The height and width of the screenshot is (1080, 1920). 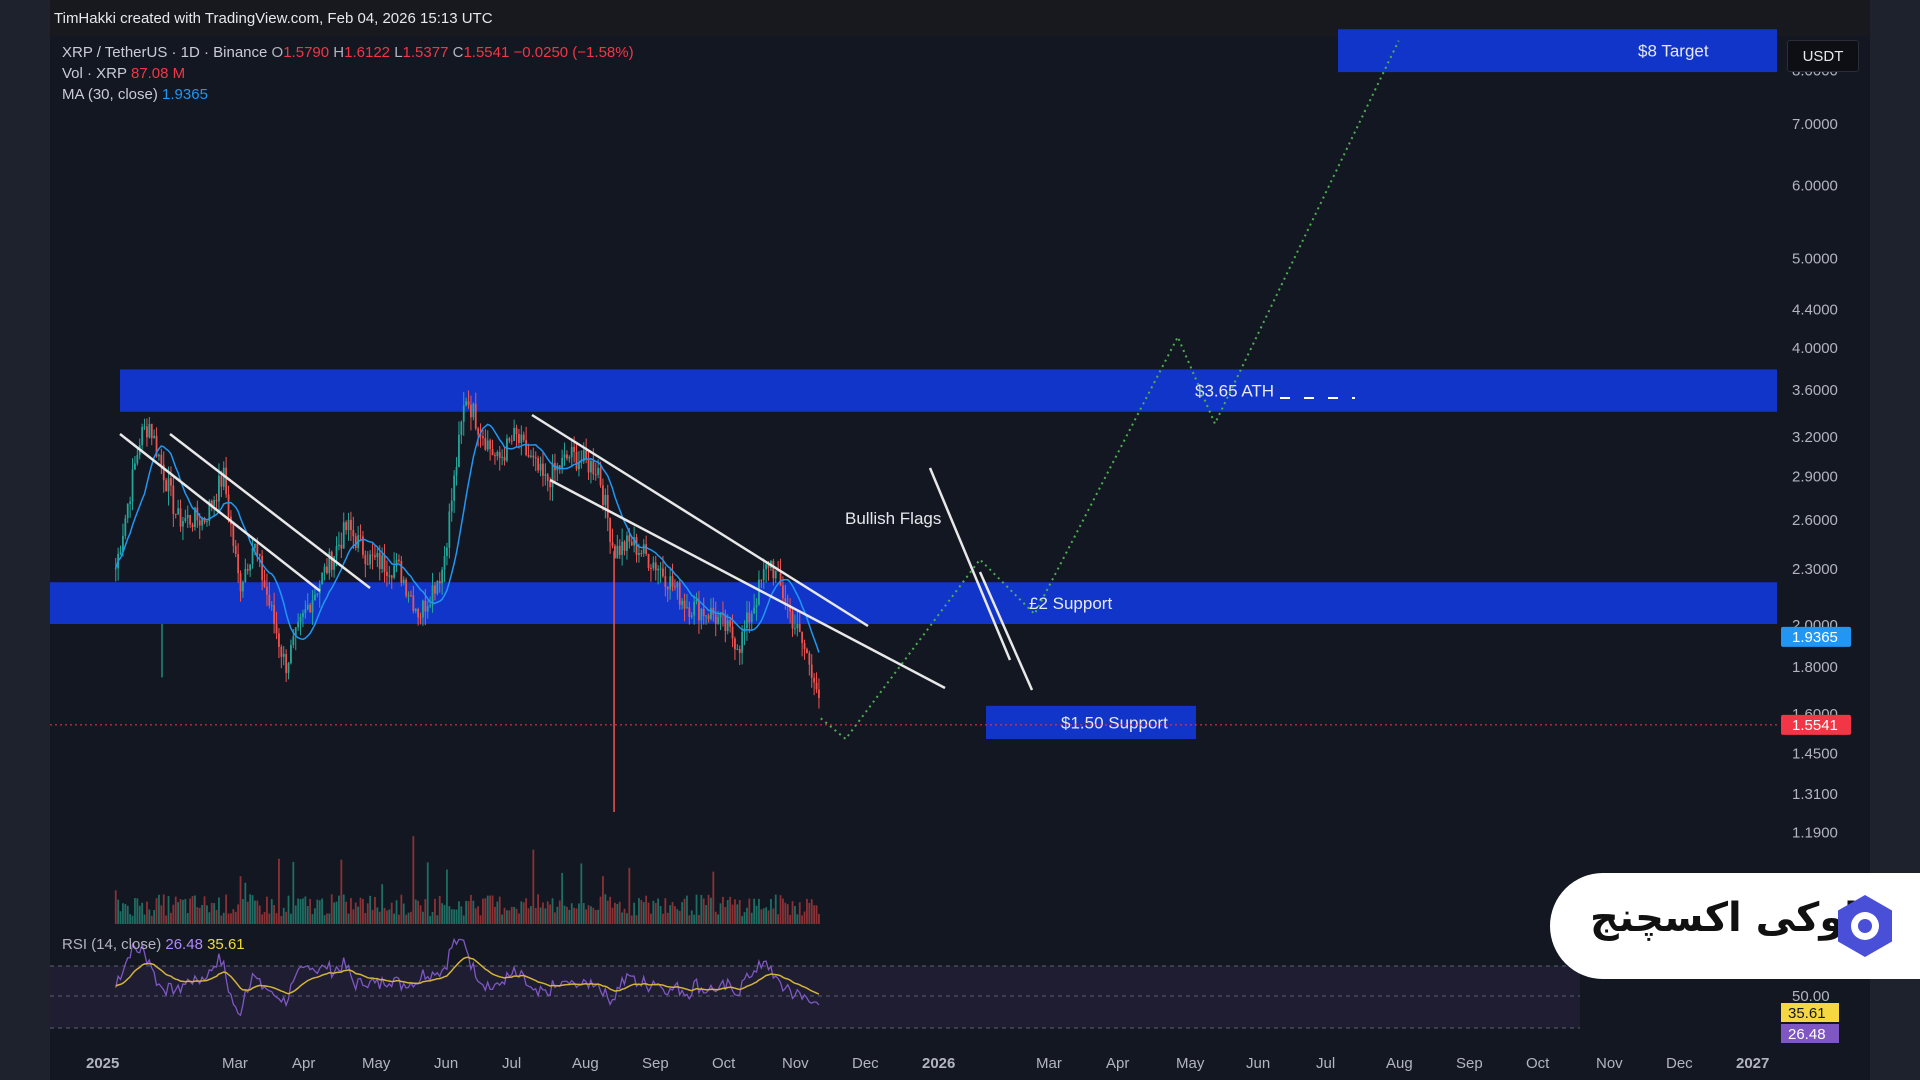 What do you see at coordinates (165, 52) in the screenshot?
I see `symbol-name: XRP / TetherUS · 1D · Binance` at bounding box center [165, 52].